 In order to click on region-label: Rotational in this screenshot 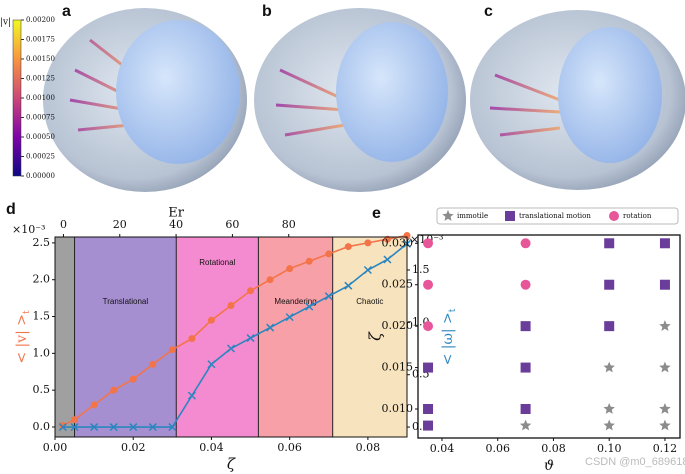, I will do `click(217, 262)`.